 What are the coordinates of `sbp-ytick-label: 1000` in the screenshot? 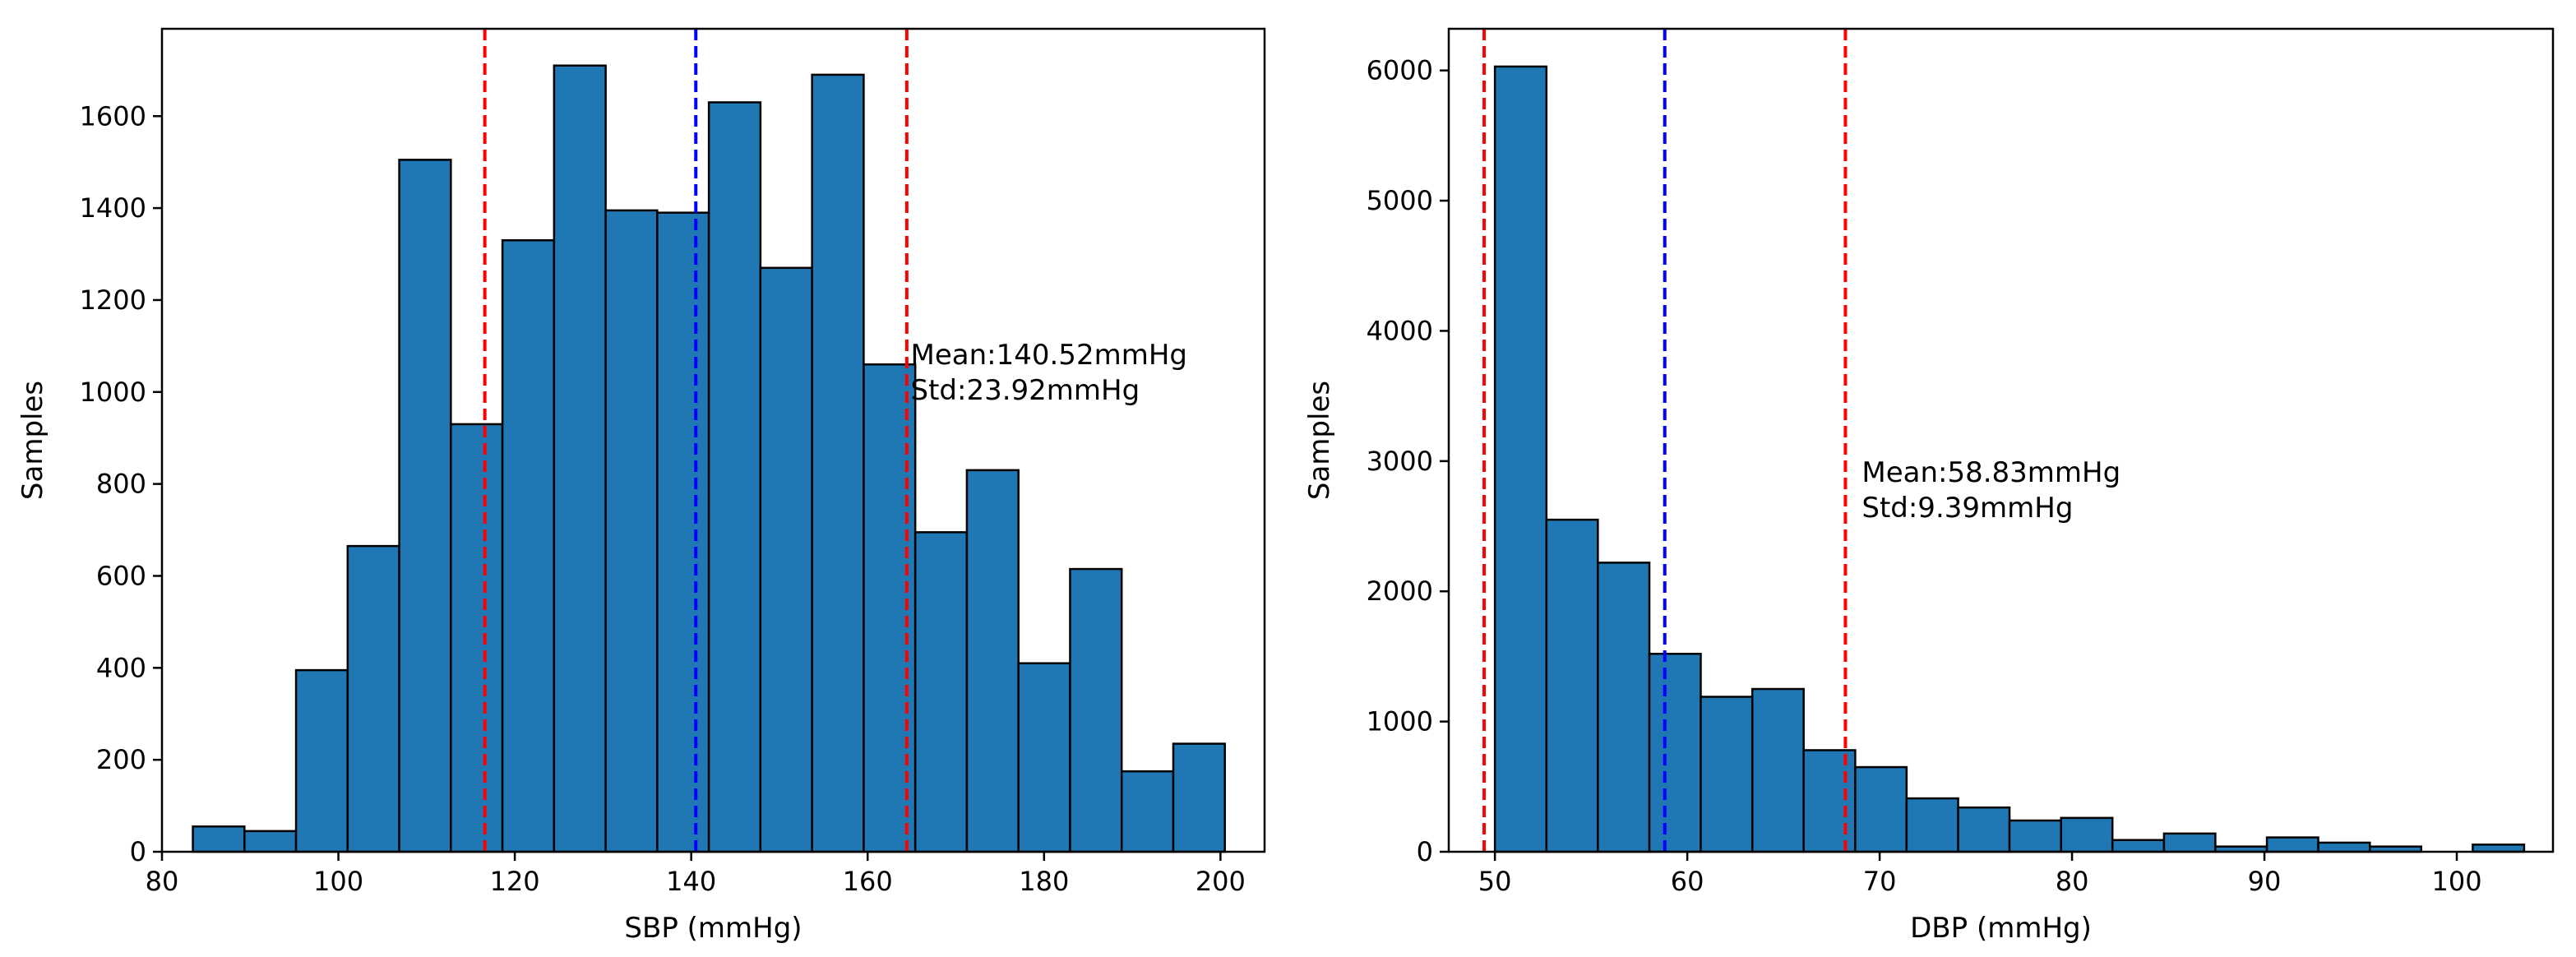 It's located at (113, 392).